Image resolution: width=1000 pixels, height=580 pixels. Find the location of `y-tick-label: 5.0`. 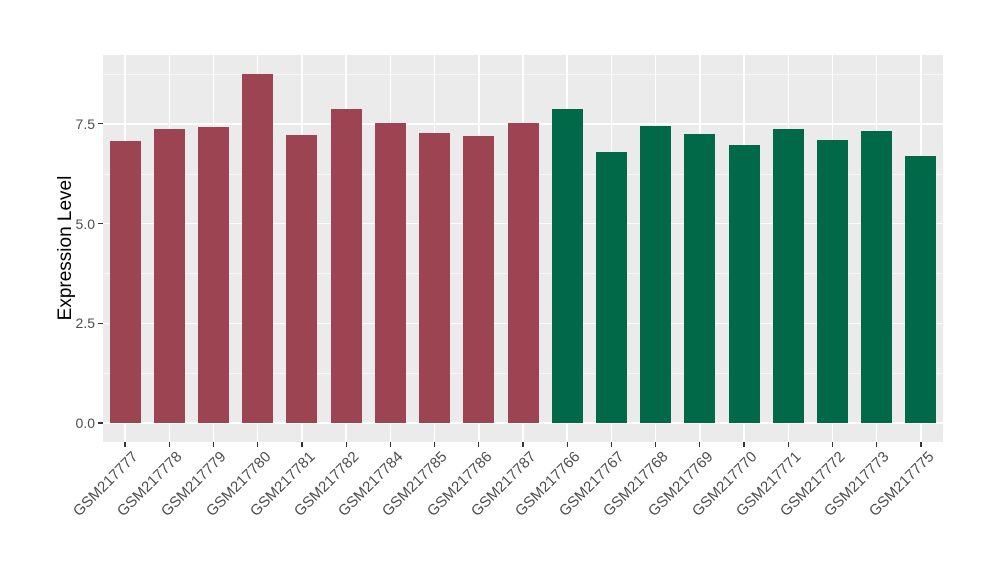

y-tick-label: 5.0 is located at coordinates (85, 223).